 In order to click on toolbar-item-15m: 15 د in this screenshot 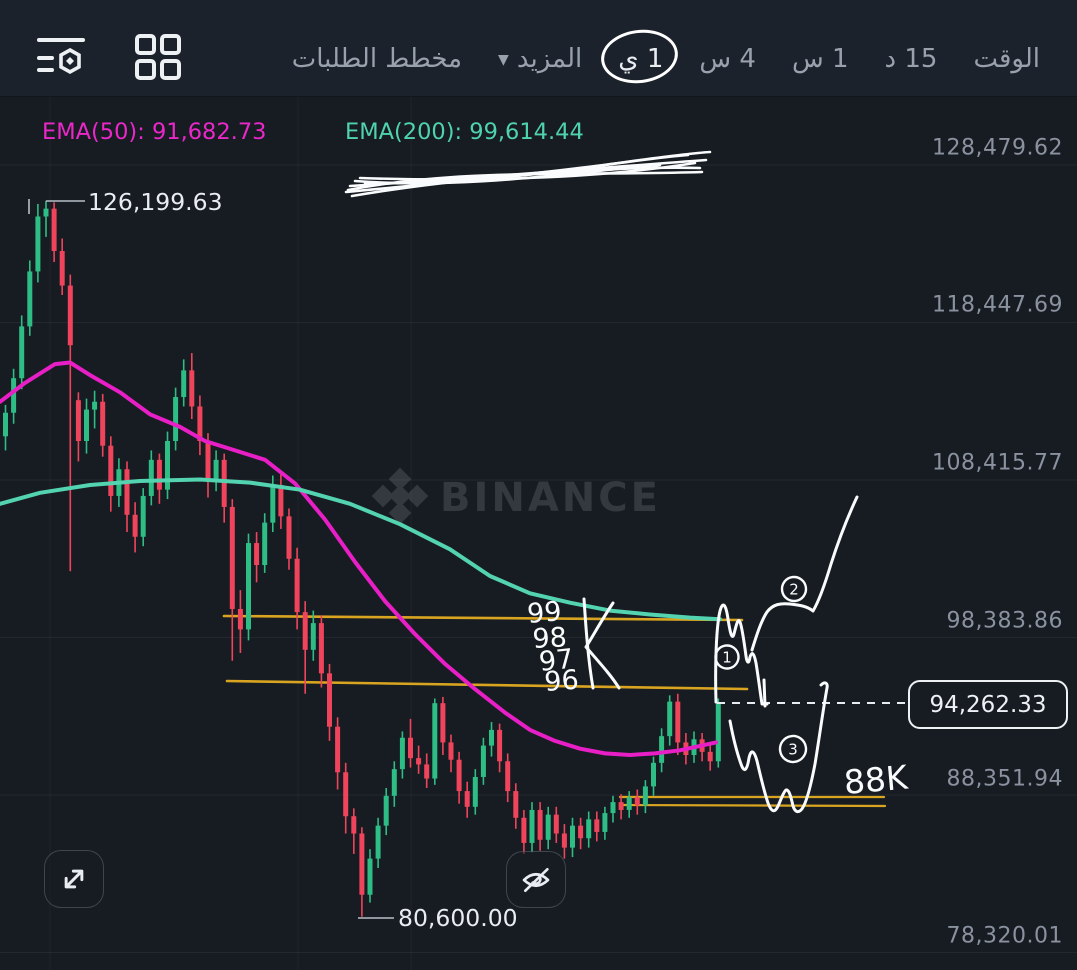, I will do `click(911, 59)`.